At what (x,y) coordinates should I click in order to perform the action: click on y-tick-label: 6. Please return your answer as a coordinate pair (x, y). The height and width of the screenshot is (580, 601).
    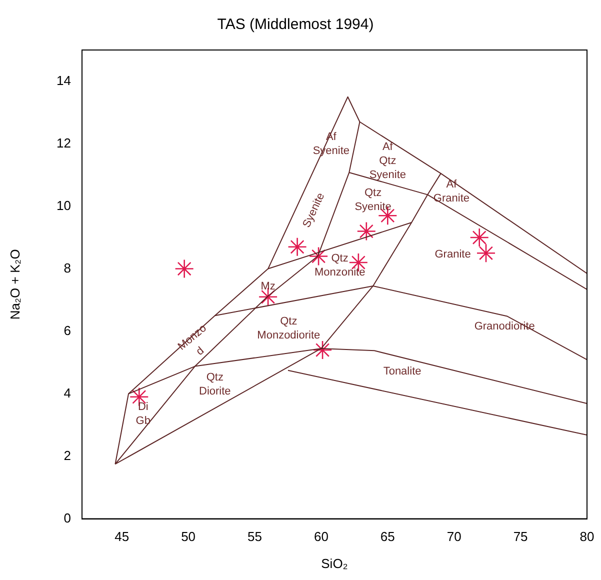
    Looking at the image, I should click on (67, 330).